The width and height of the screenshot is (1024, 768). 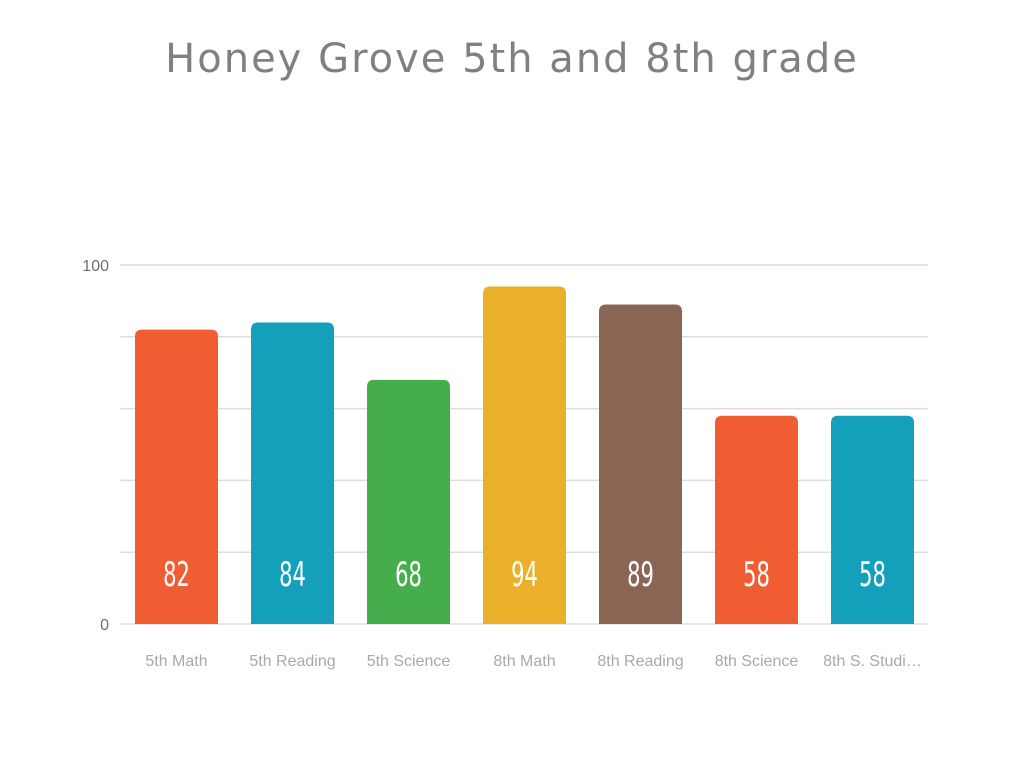 I want to click on x-tick-label: 5th Reading, so click(x=292, y=661).